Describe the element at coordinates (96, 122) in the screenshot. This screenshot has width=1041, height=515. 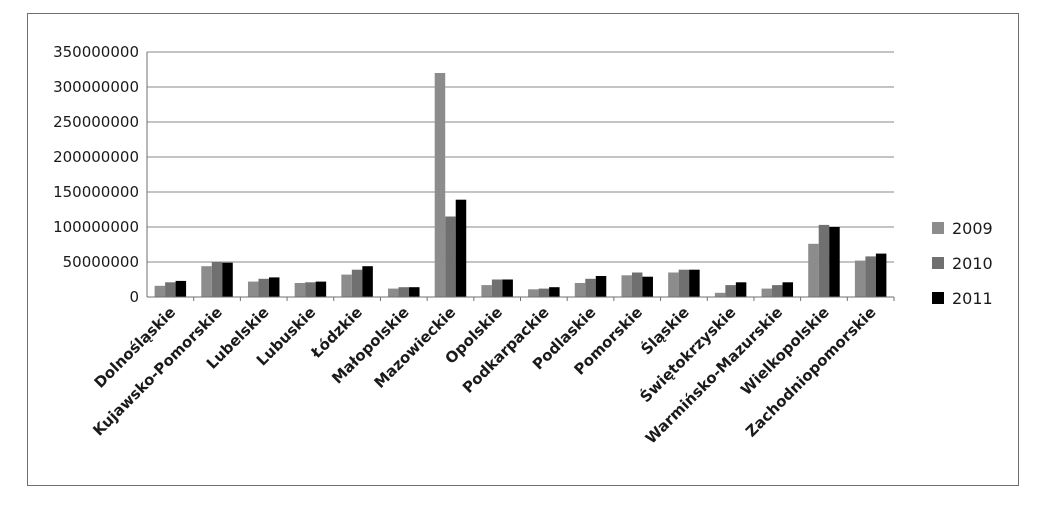
I see `y-tick-label: 250000000` at that location.